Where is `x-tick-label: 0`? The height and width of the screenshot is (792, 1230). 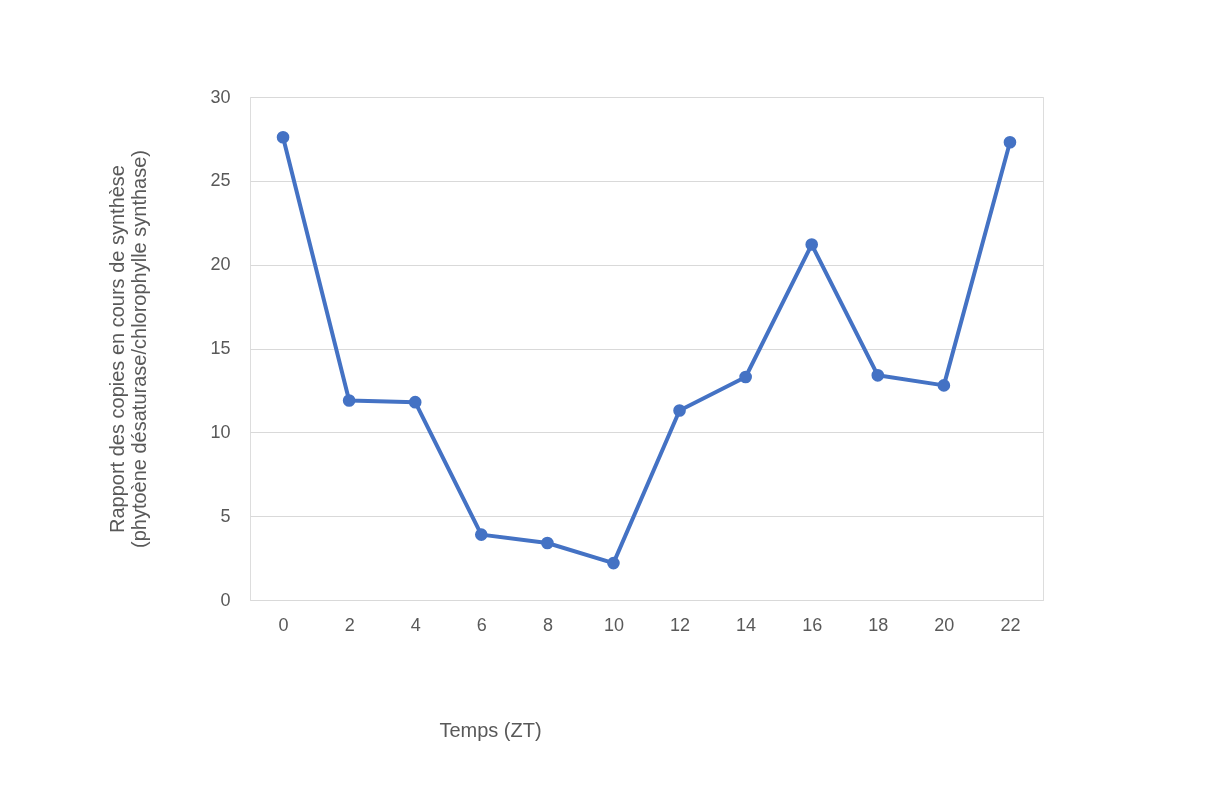
x-tick-label: 0 is located at coordinates (283, 624).